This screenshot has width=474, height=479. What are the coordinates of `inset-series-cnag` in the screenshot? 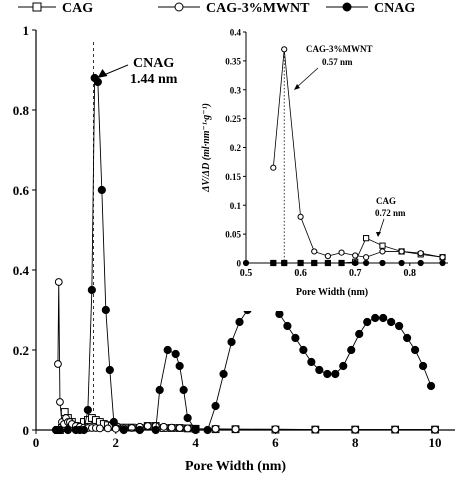 It's located at (344, 263).